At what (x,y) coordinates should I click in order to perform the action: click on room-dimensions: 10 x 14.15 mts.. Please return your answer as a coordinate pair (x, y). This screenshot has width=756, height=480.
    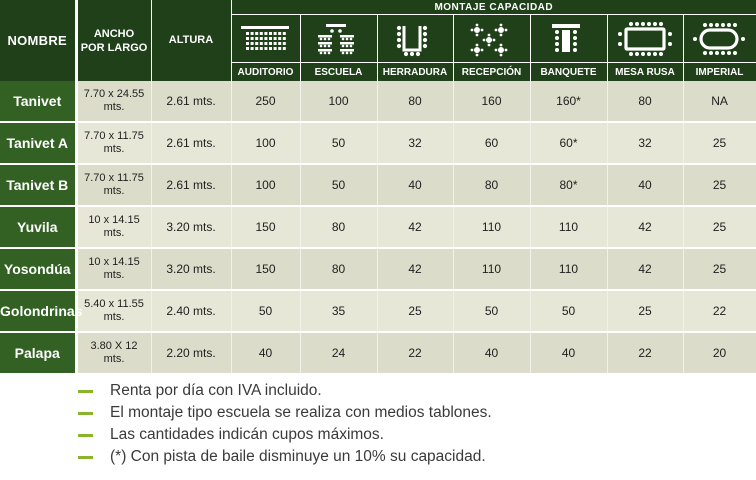
    Looking at the image, I should click on (114, 227).